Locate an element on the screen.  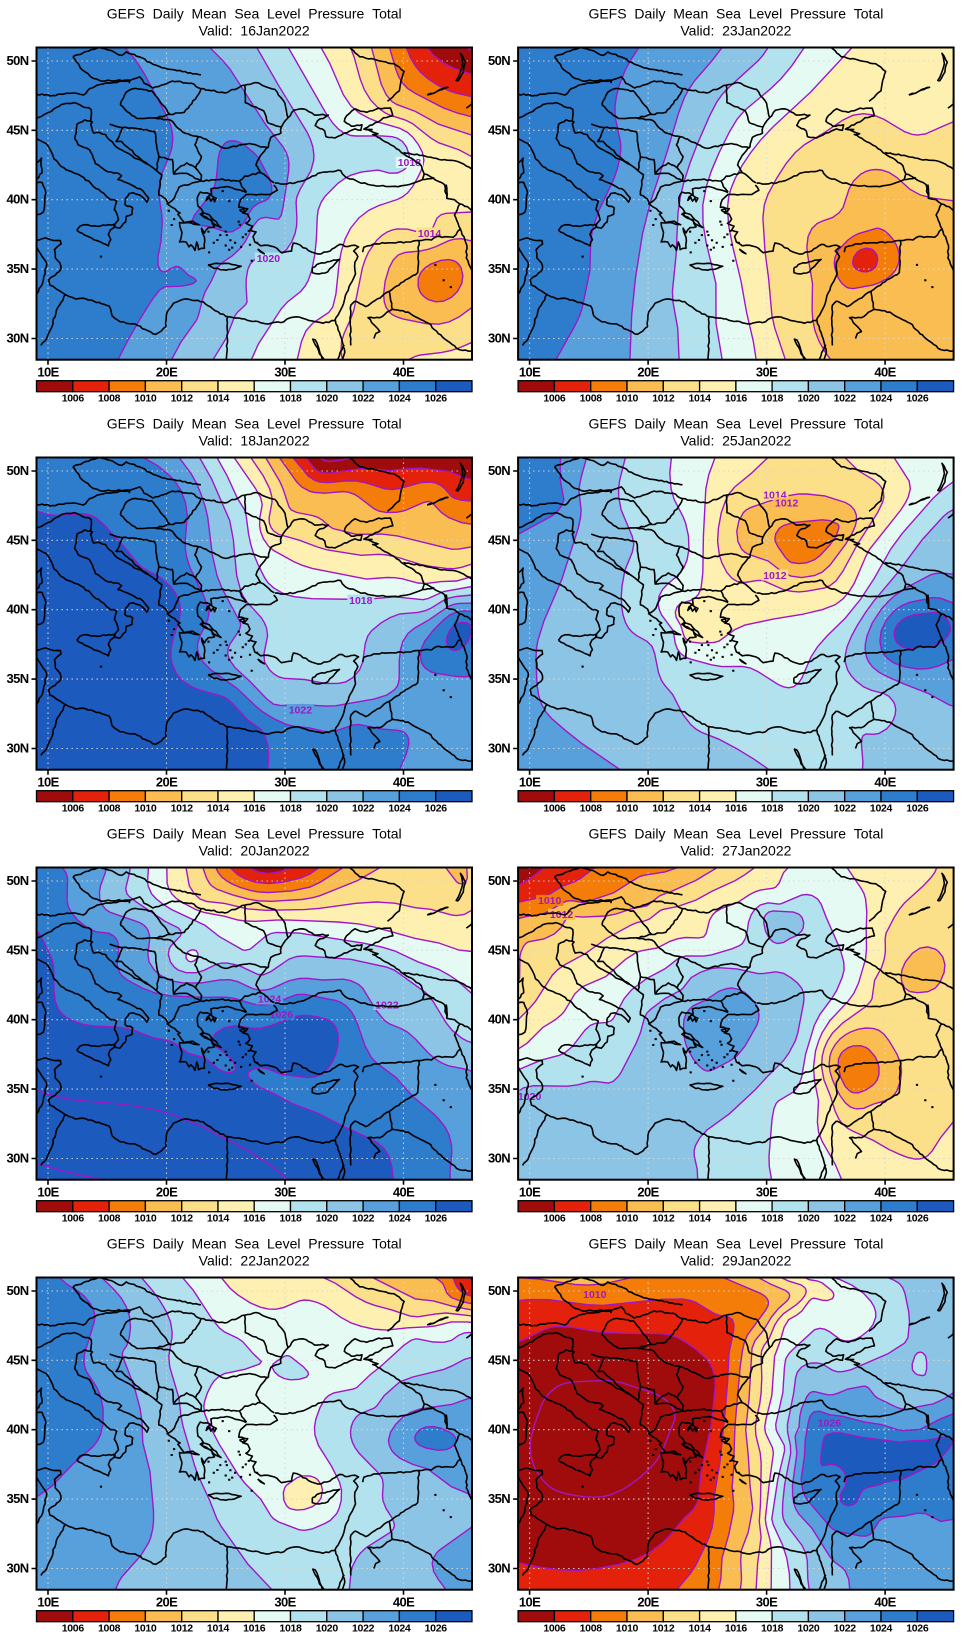
svg-text: Valid: 20Jan2022 is located at coordinates (254, 851).